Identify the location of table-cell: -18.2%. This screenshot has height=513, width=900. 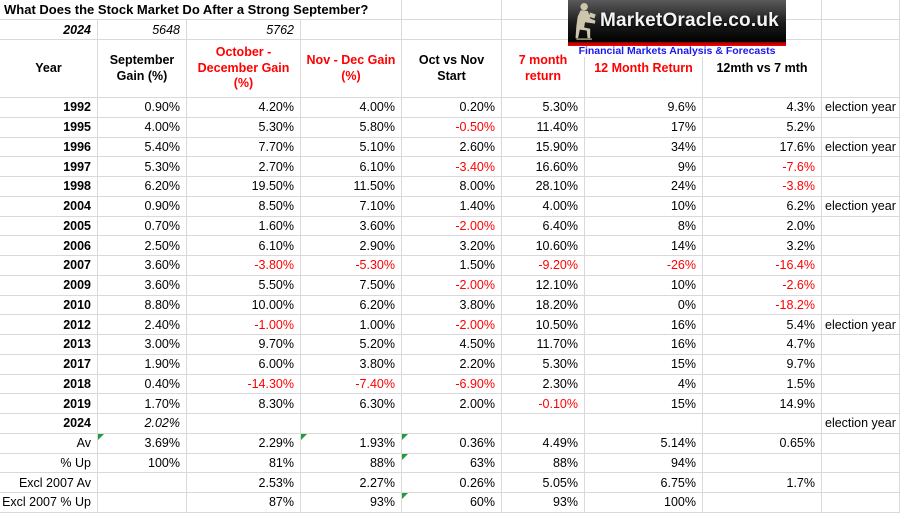
(762, 305).